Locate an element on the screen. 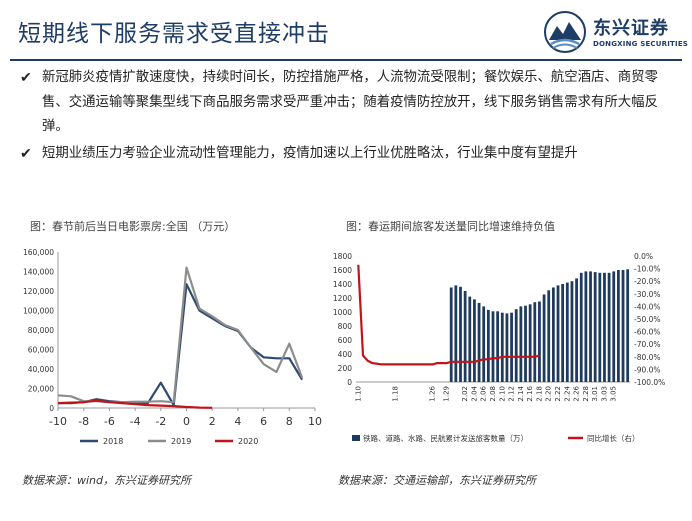 The height and width of the screenshot is (521, 692). legend-label-yoy: 同比增长（右） is located at coordinates (613, 438).